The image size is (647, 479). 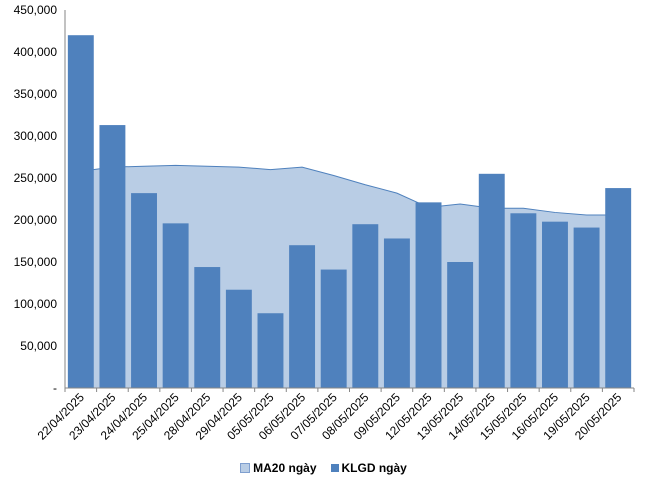 What do you see at coordinates (302, 316) in the screenshot?
I see `bar-06/05/2025` at bounding box center [302, 316].